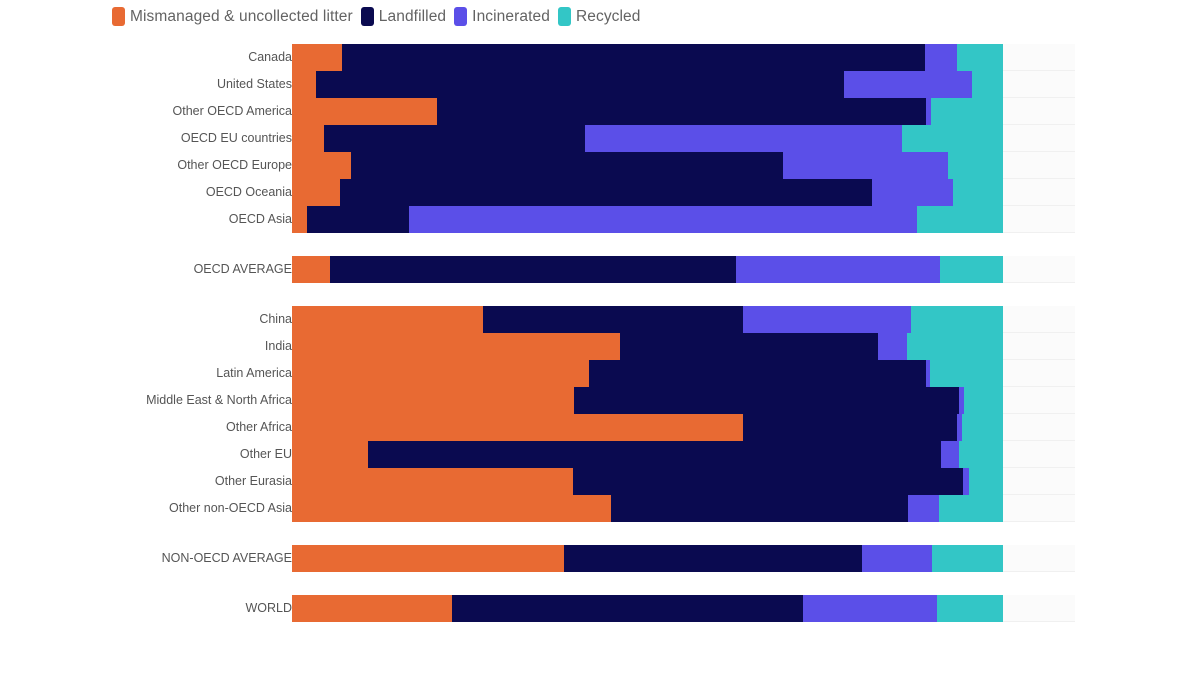 This screenshot has height=675, width=1200. Describe the element at coordinates (232, 16) in the screenshot. I see `legend-item-litter: Mismanaged & uncollected litter` at that location.